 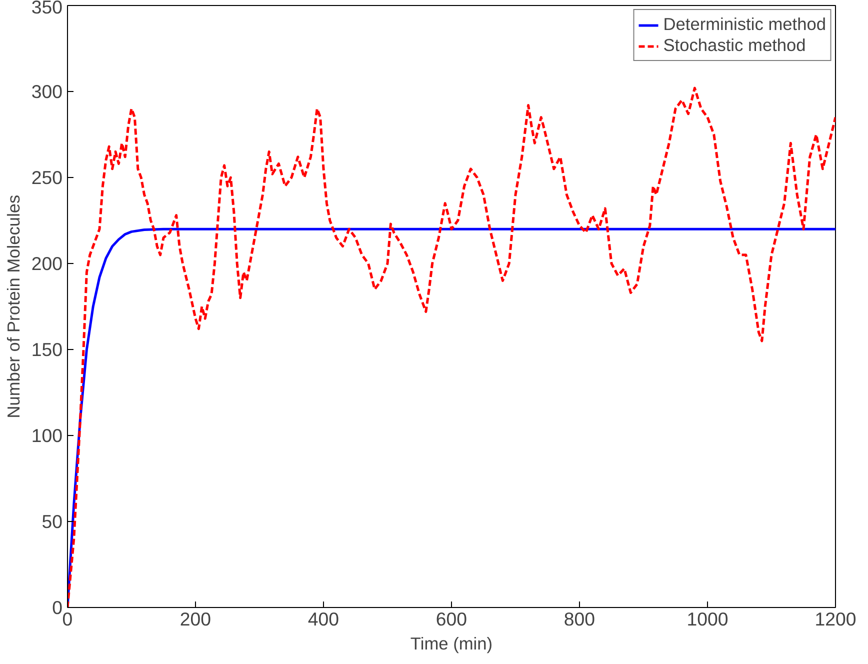 I want to click on y-tick-label: 200, so click(x=47, y=263).